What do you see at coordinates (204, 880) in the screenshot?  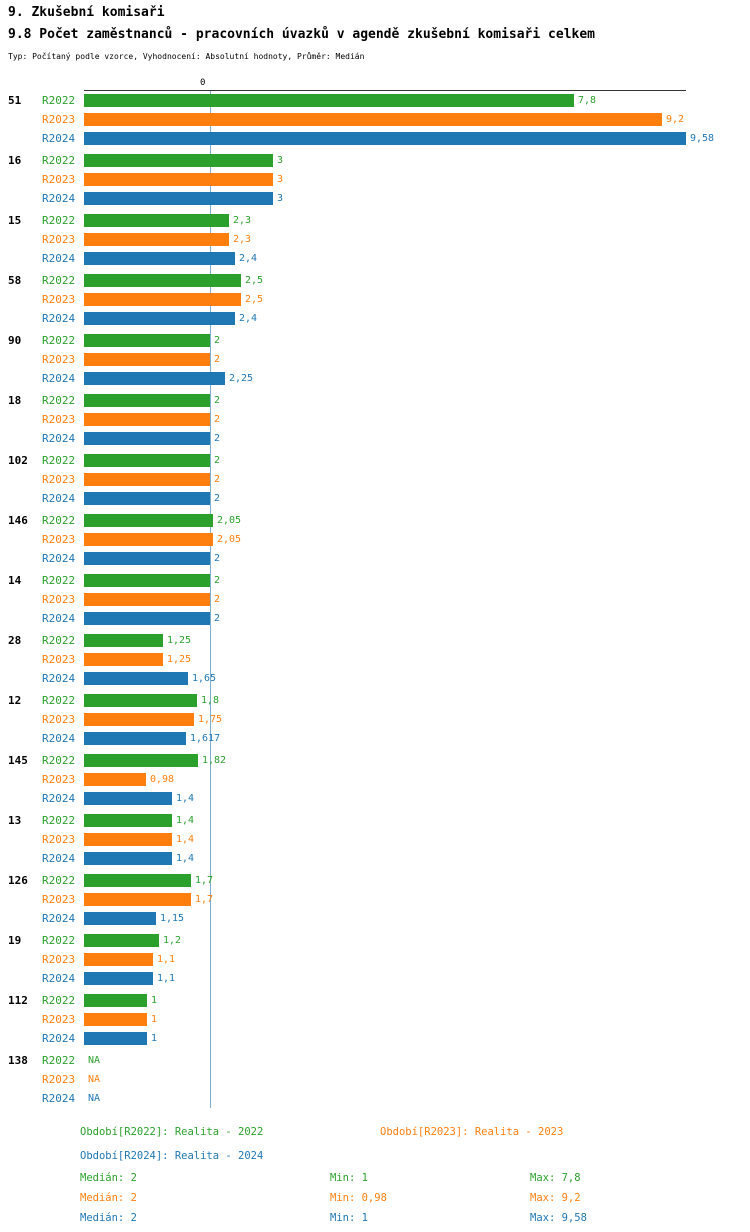 I see `bar-value-label: 1,7` at bounding box center [204, 880].